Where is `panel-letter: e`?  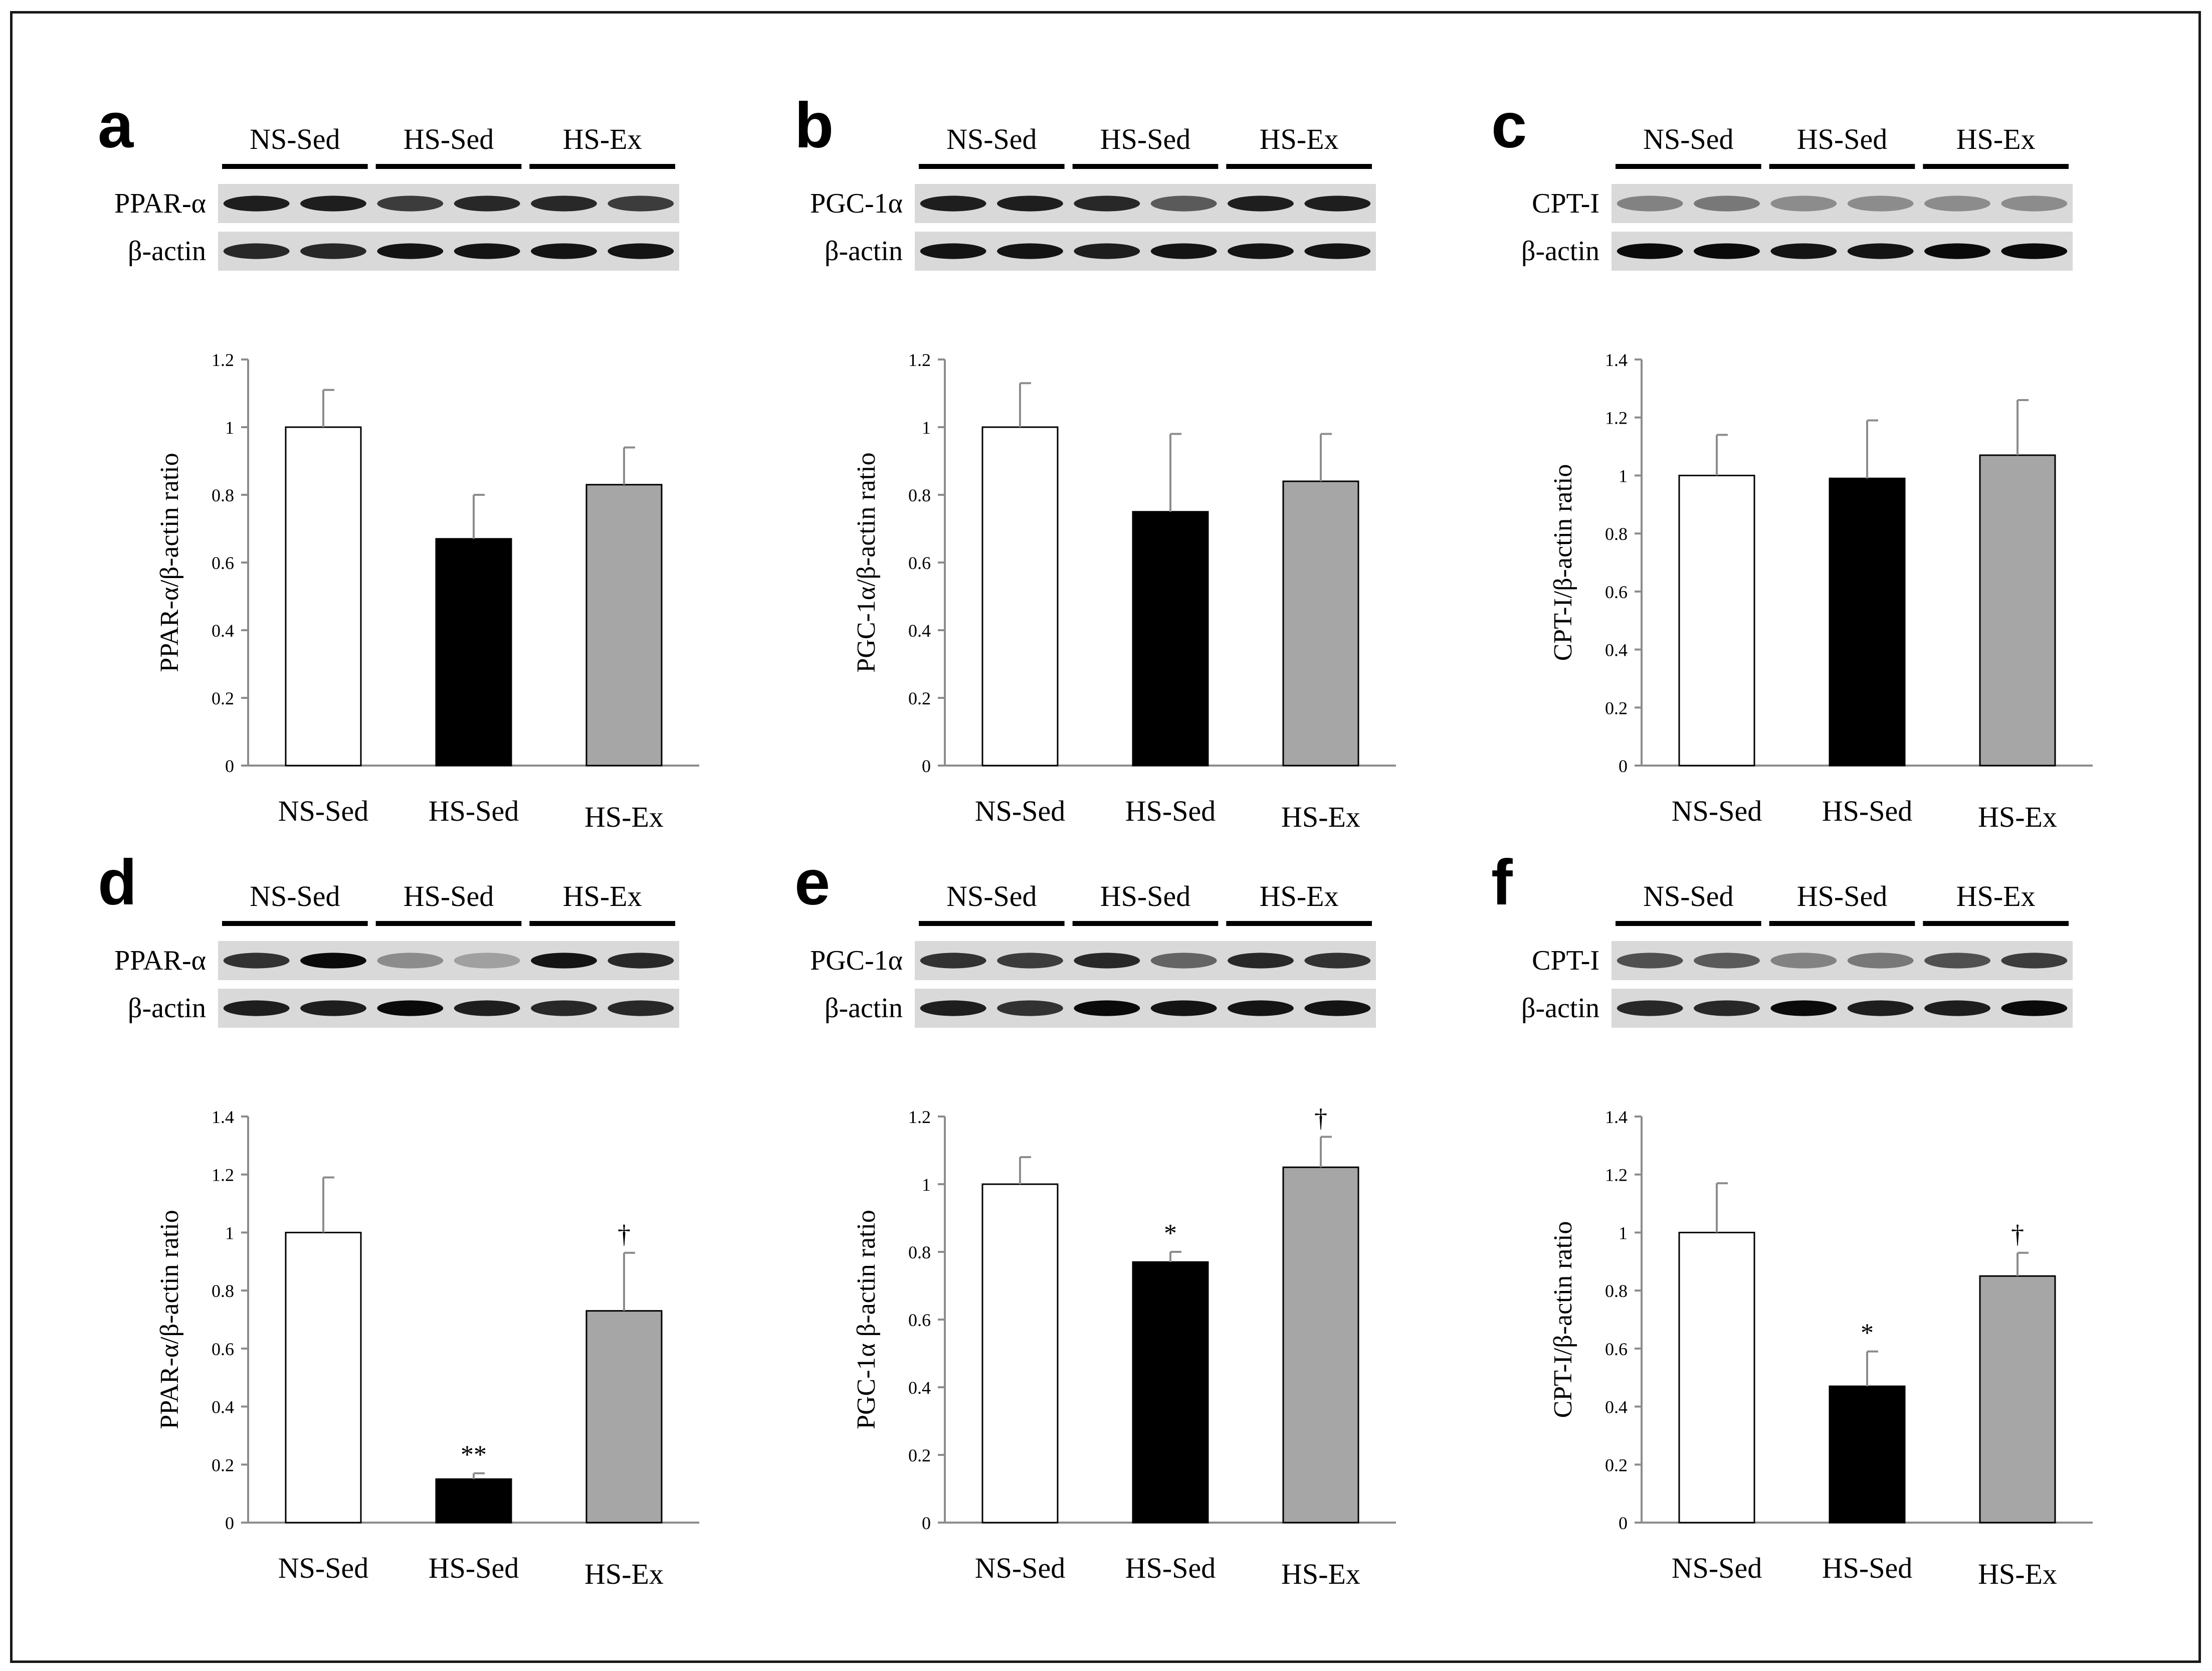
panel-letter: e is located at coordinates (812, 882).